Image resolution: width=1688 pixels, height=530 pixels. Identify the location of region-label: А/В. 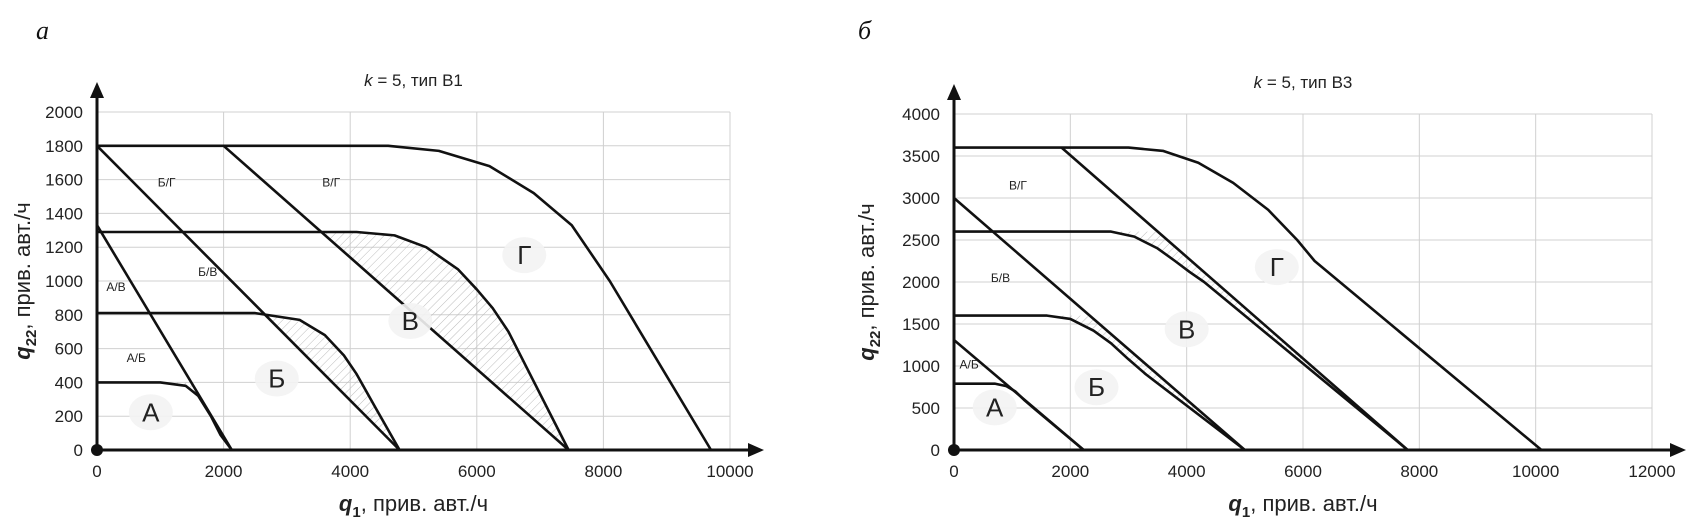
(115, 287).